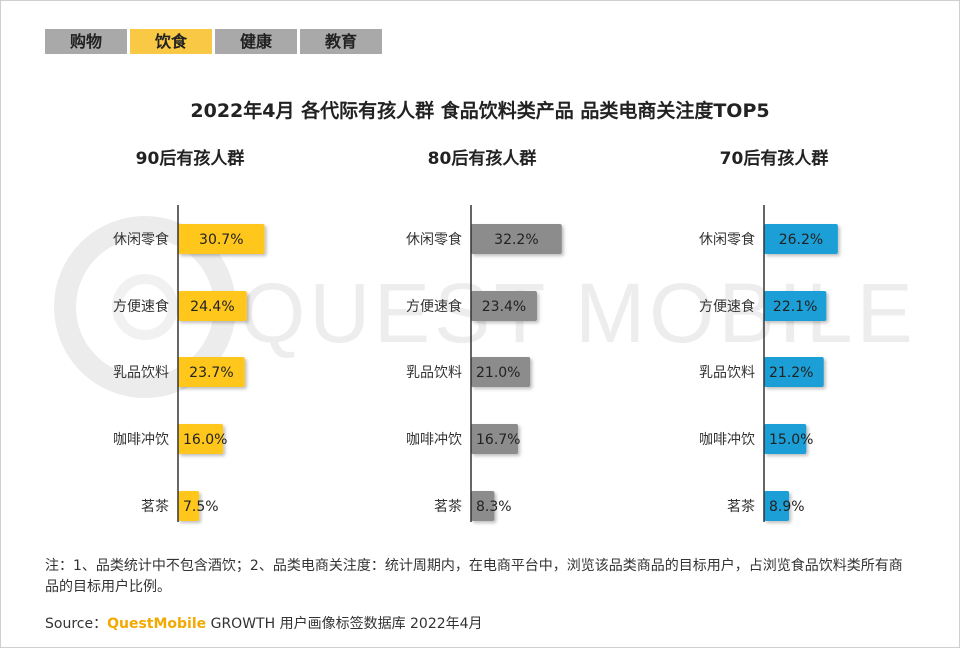  Describe the element at coordinates (201, 507) in the screenshot. I see `value-label-90s-4: 7.5%` at that location.